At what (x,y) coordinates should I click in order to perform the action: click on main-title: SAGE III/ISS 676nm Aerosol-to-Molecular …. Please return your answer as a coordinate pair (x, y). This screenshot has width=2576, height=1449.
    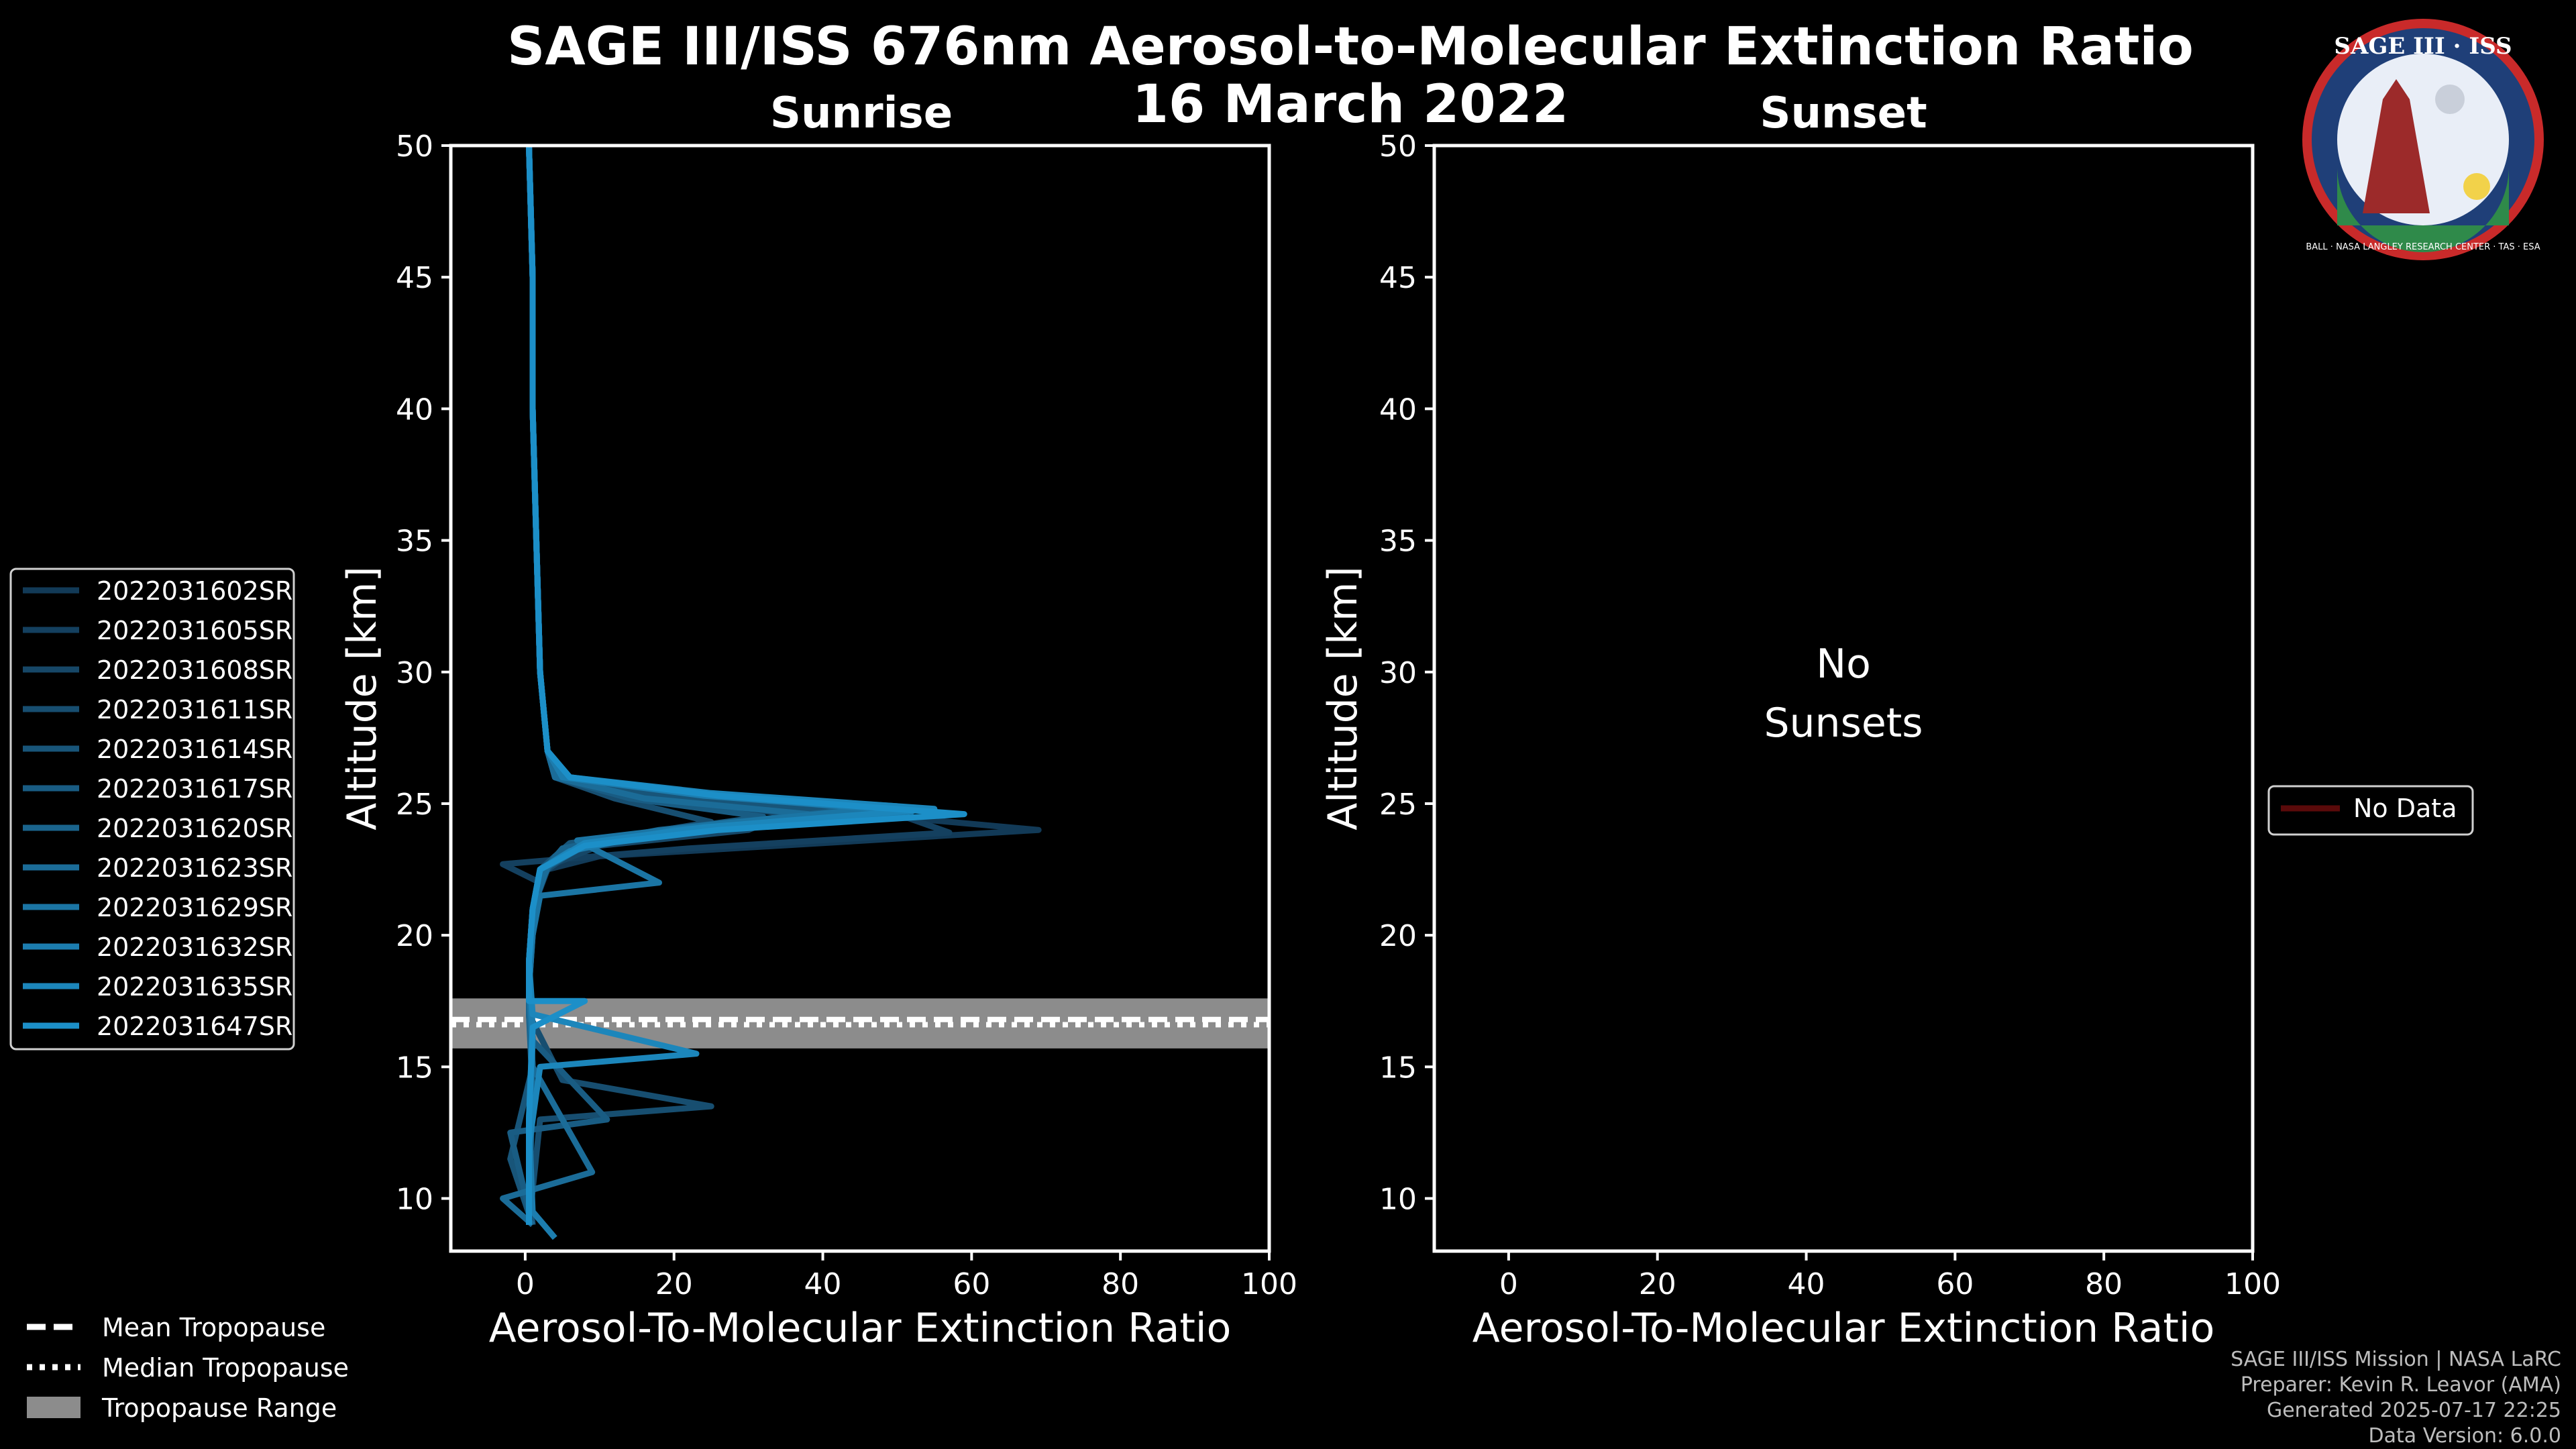
    Looking at the image, I should click on (1350, 47).